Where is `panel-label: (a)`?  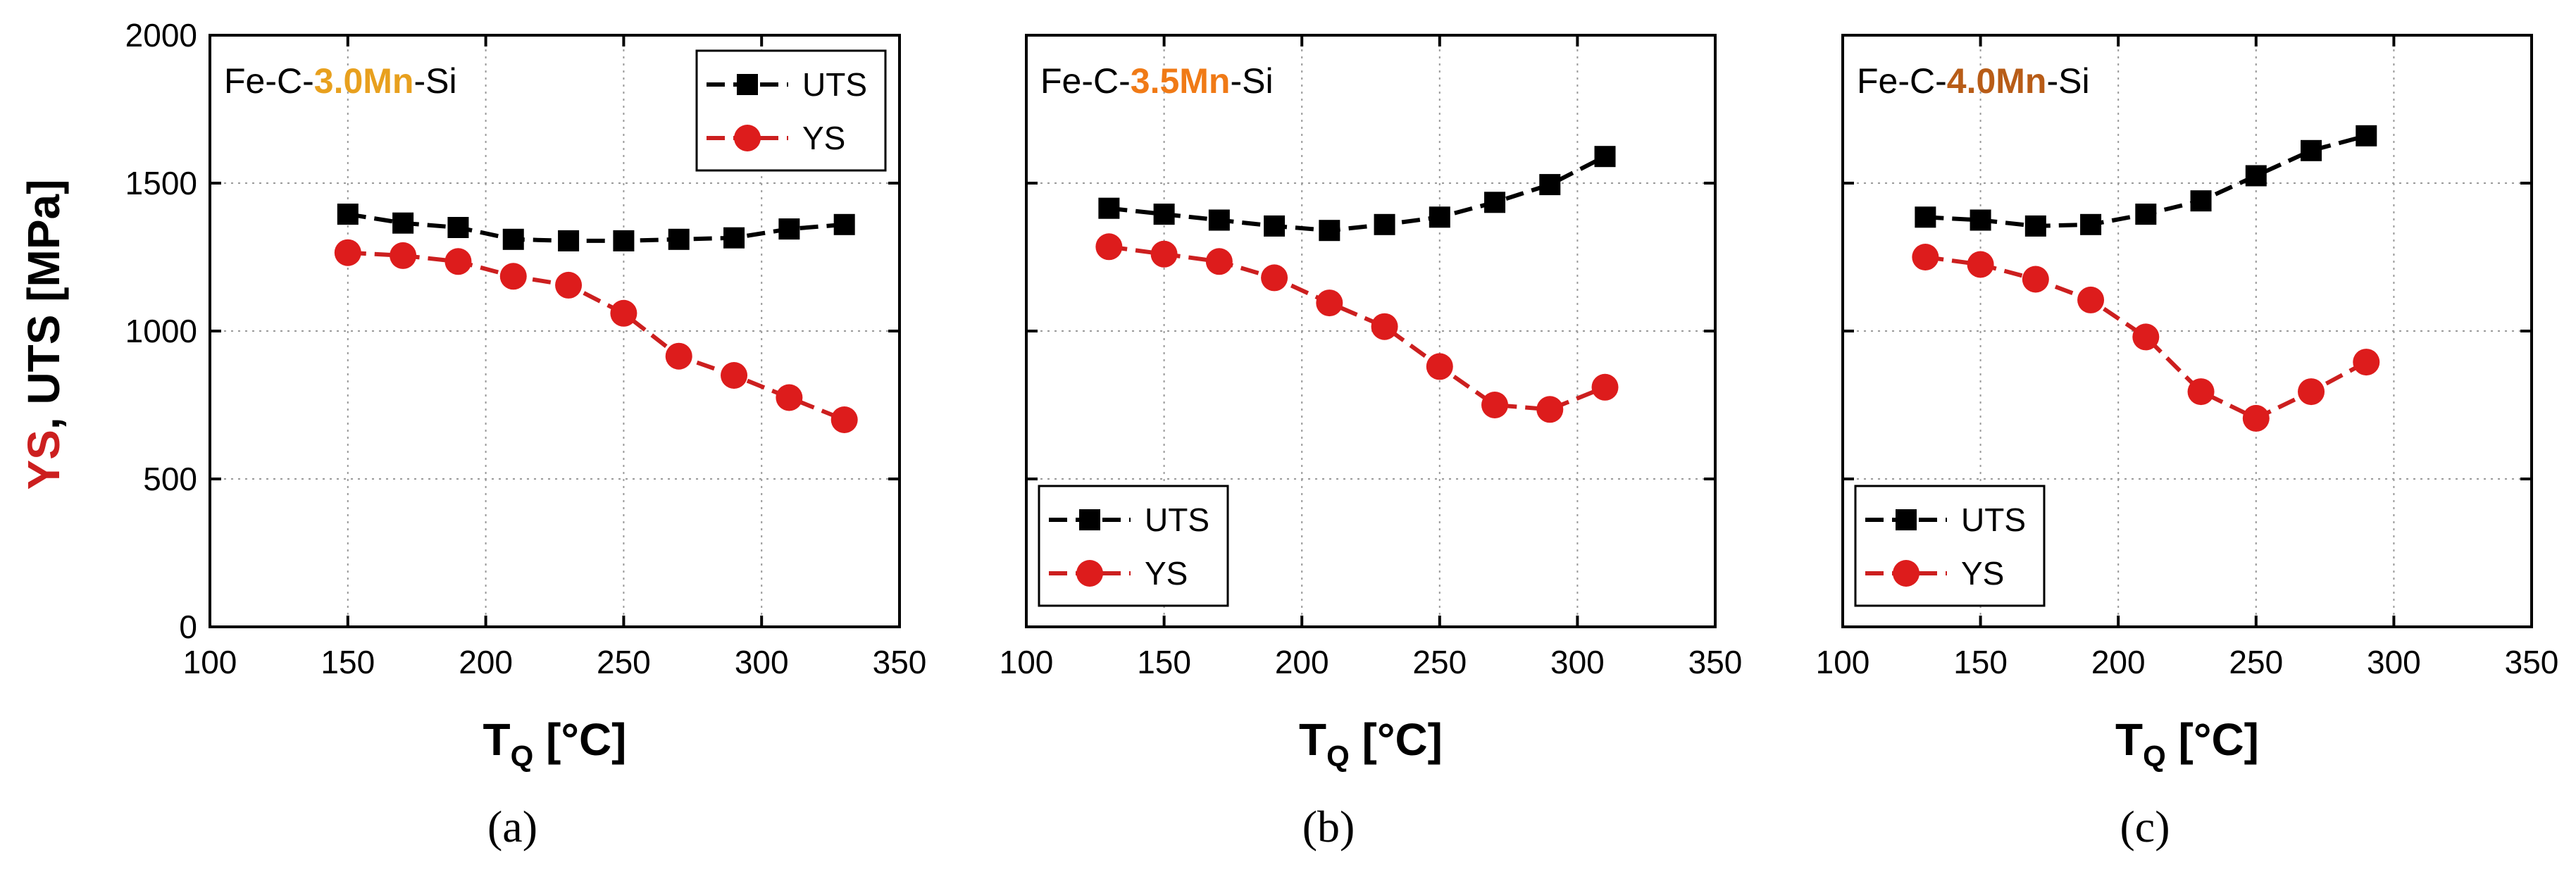 panel-label: (a) is located at coordinates (512, 827).